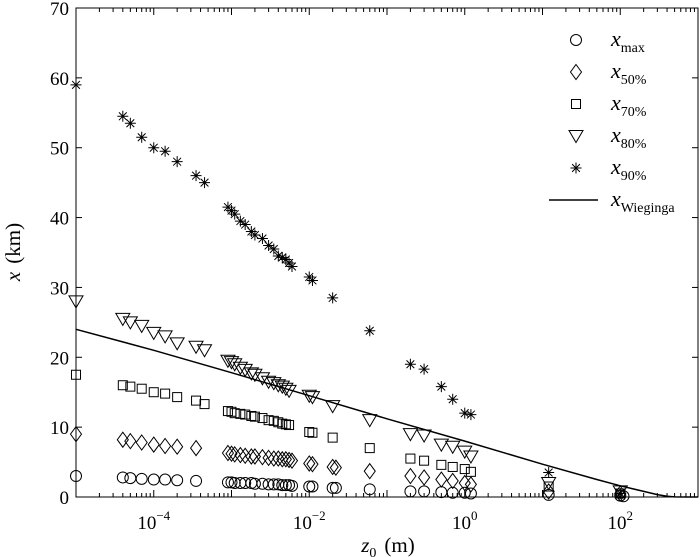 The image size is (700, 557). What do you see at coordinates (628, 137) in the screenshot?
I see `legend-label: x80%` at bounding box center [628, 137].